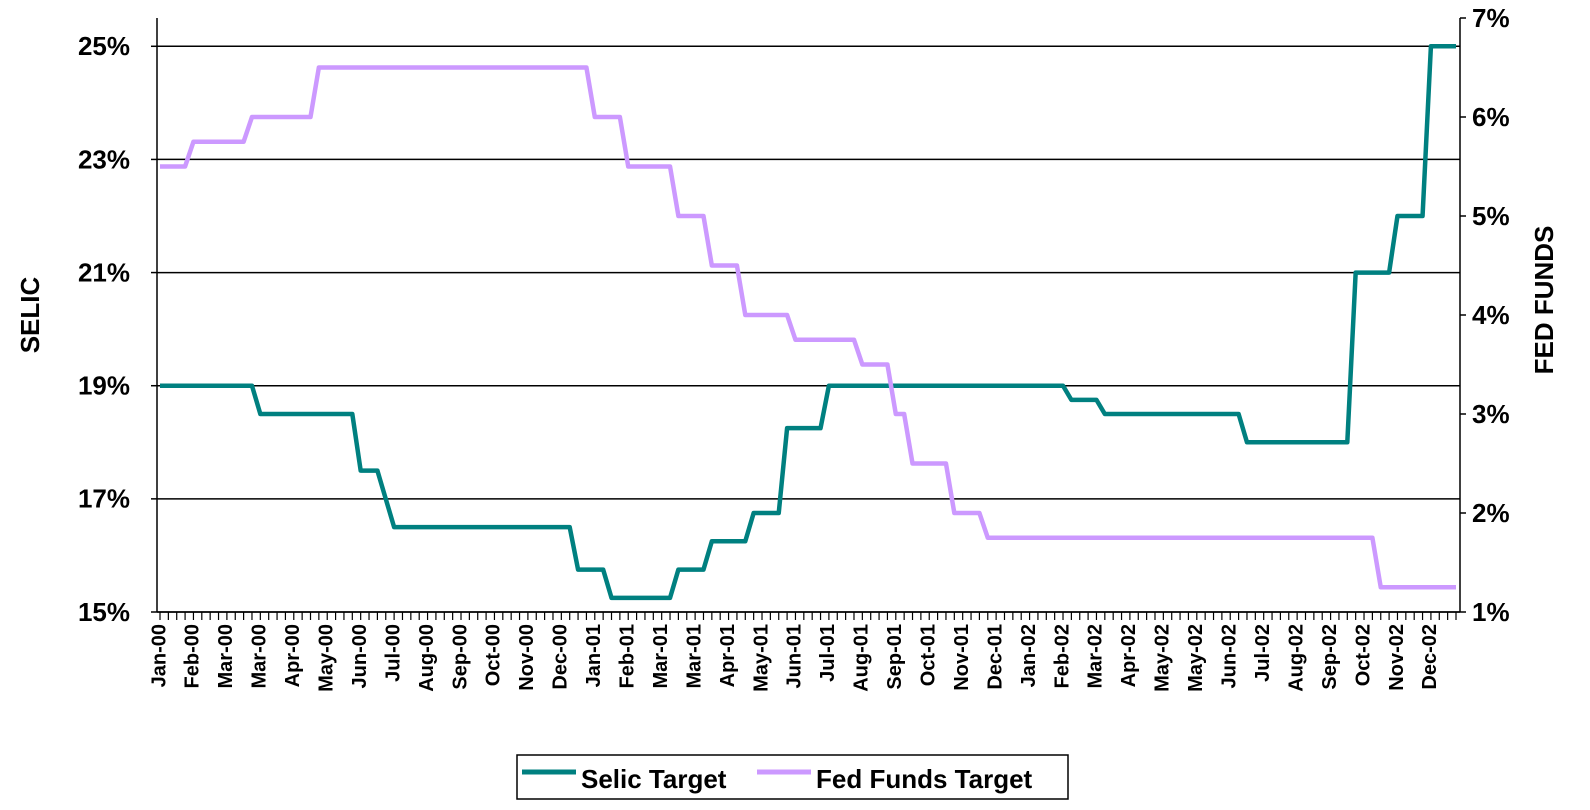  I want to click on x-tick-label: Oct-02, so click(1363, 655).